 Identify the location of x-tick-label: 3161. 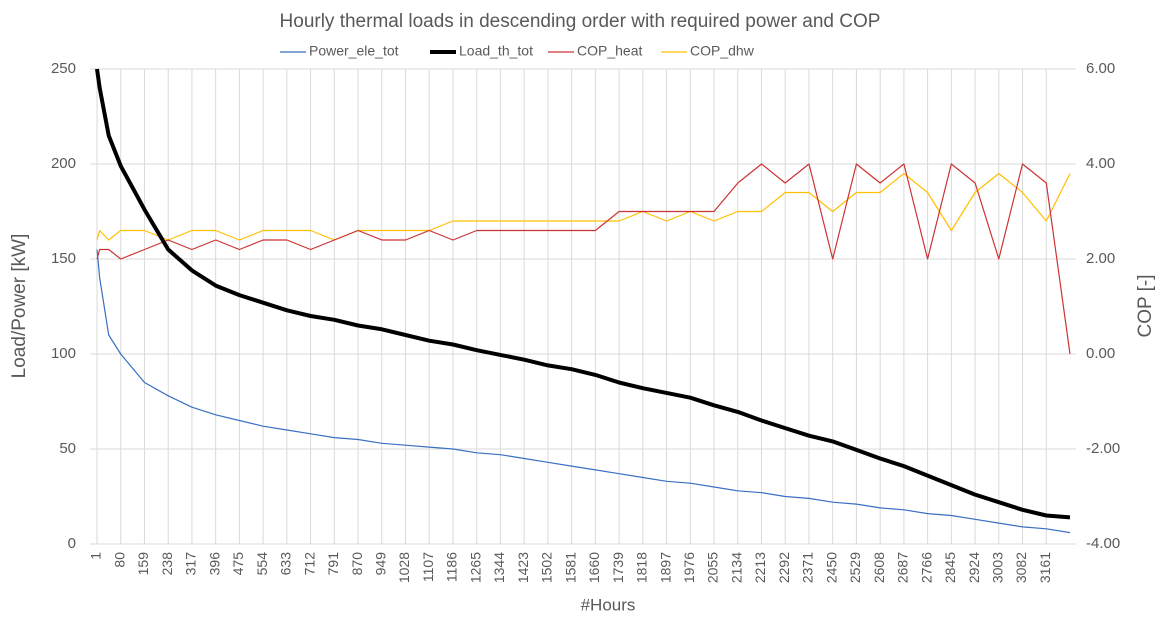
(1045, 567).